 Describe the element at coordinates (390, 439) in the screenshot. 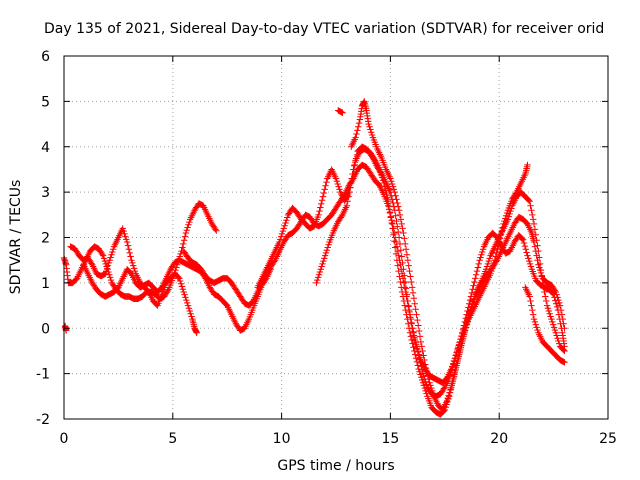

I see `x-tick-label: 15` at that location.